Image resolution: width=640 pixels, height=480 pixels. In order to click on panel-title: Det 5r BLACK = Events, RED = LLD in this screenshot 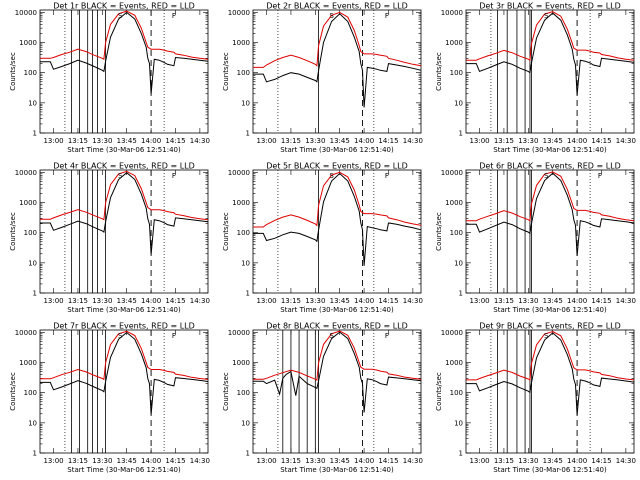, I will do `click(337, 166)`.